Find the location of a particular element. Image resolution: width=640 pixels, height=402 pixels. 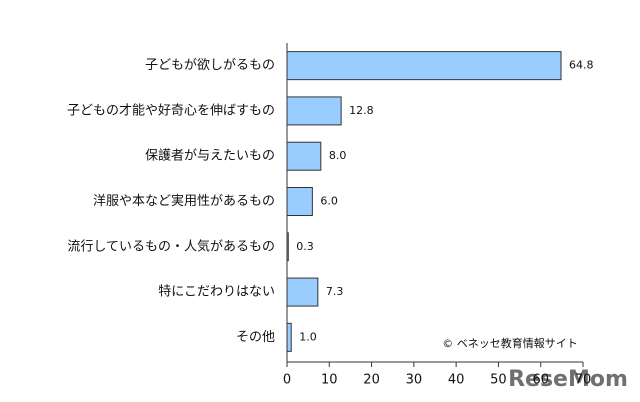

x-tick-label: 70 is located at coordinates (583, 380).